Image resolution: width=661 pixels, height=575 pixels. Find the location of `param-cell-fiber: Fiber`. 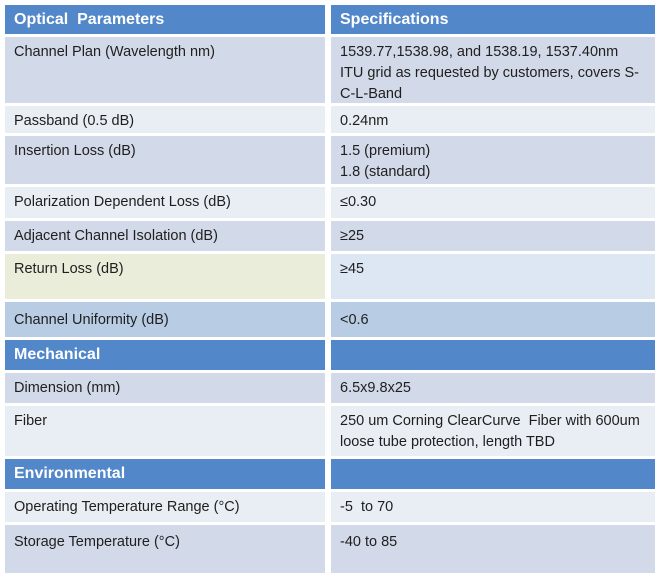

param-cell-fiber: Fiber is located at coordinates (165, 431).